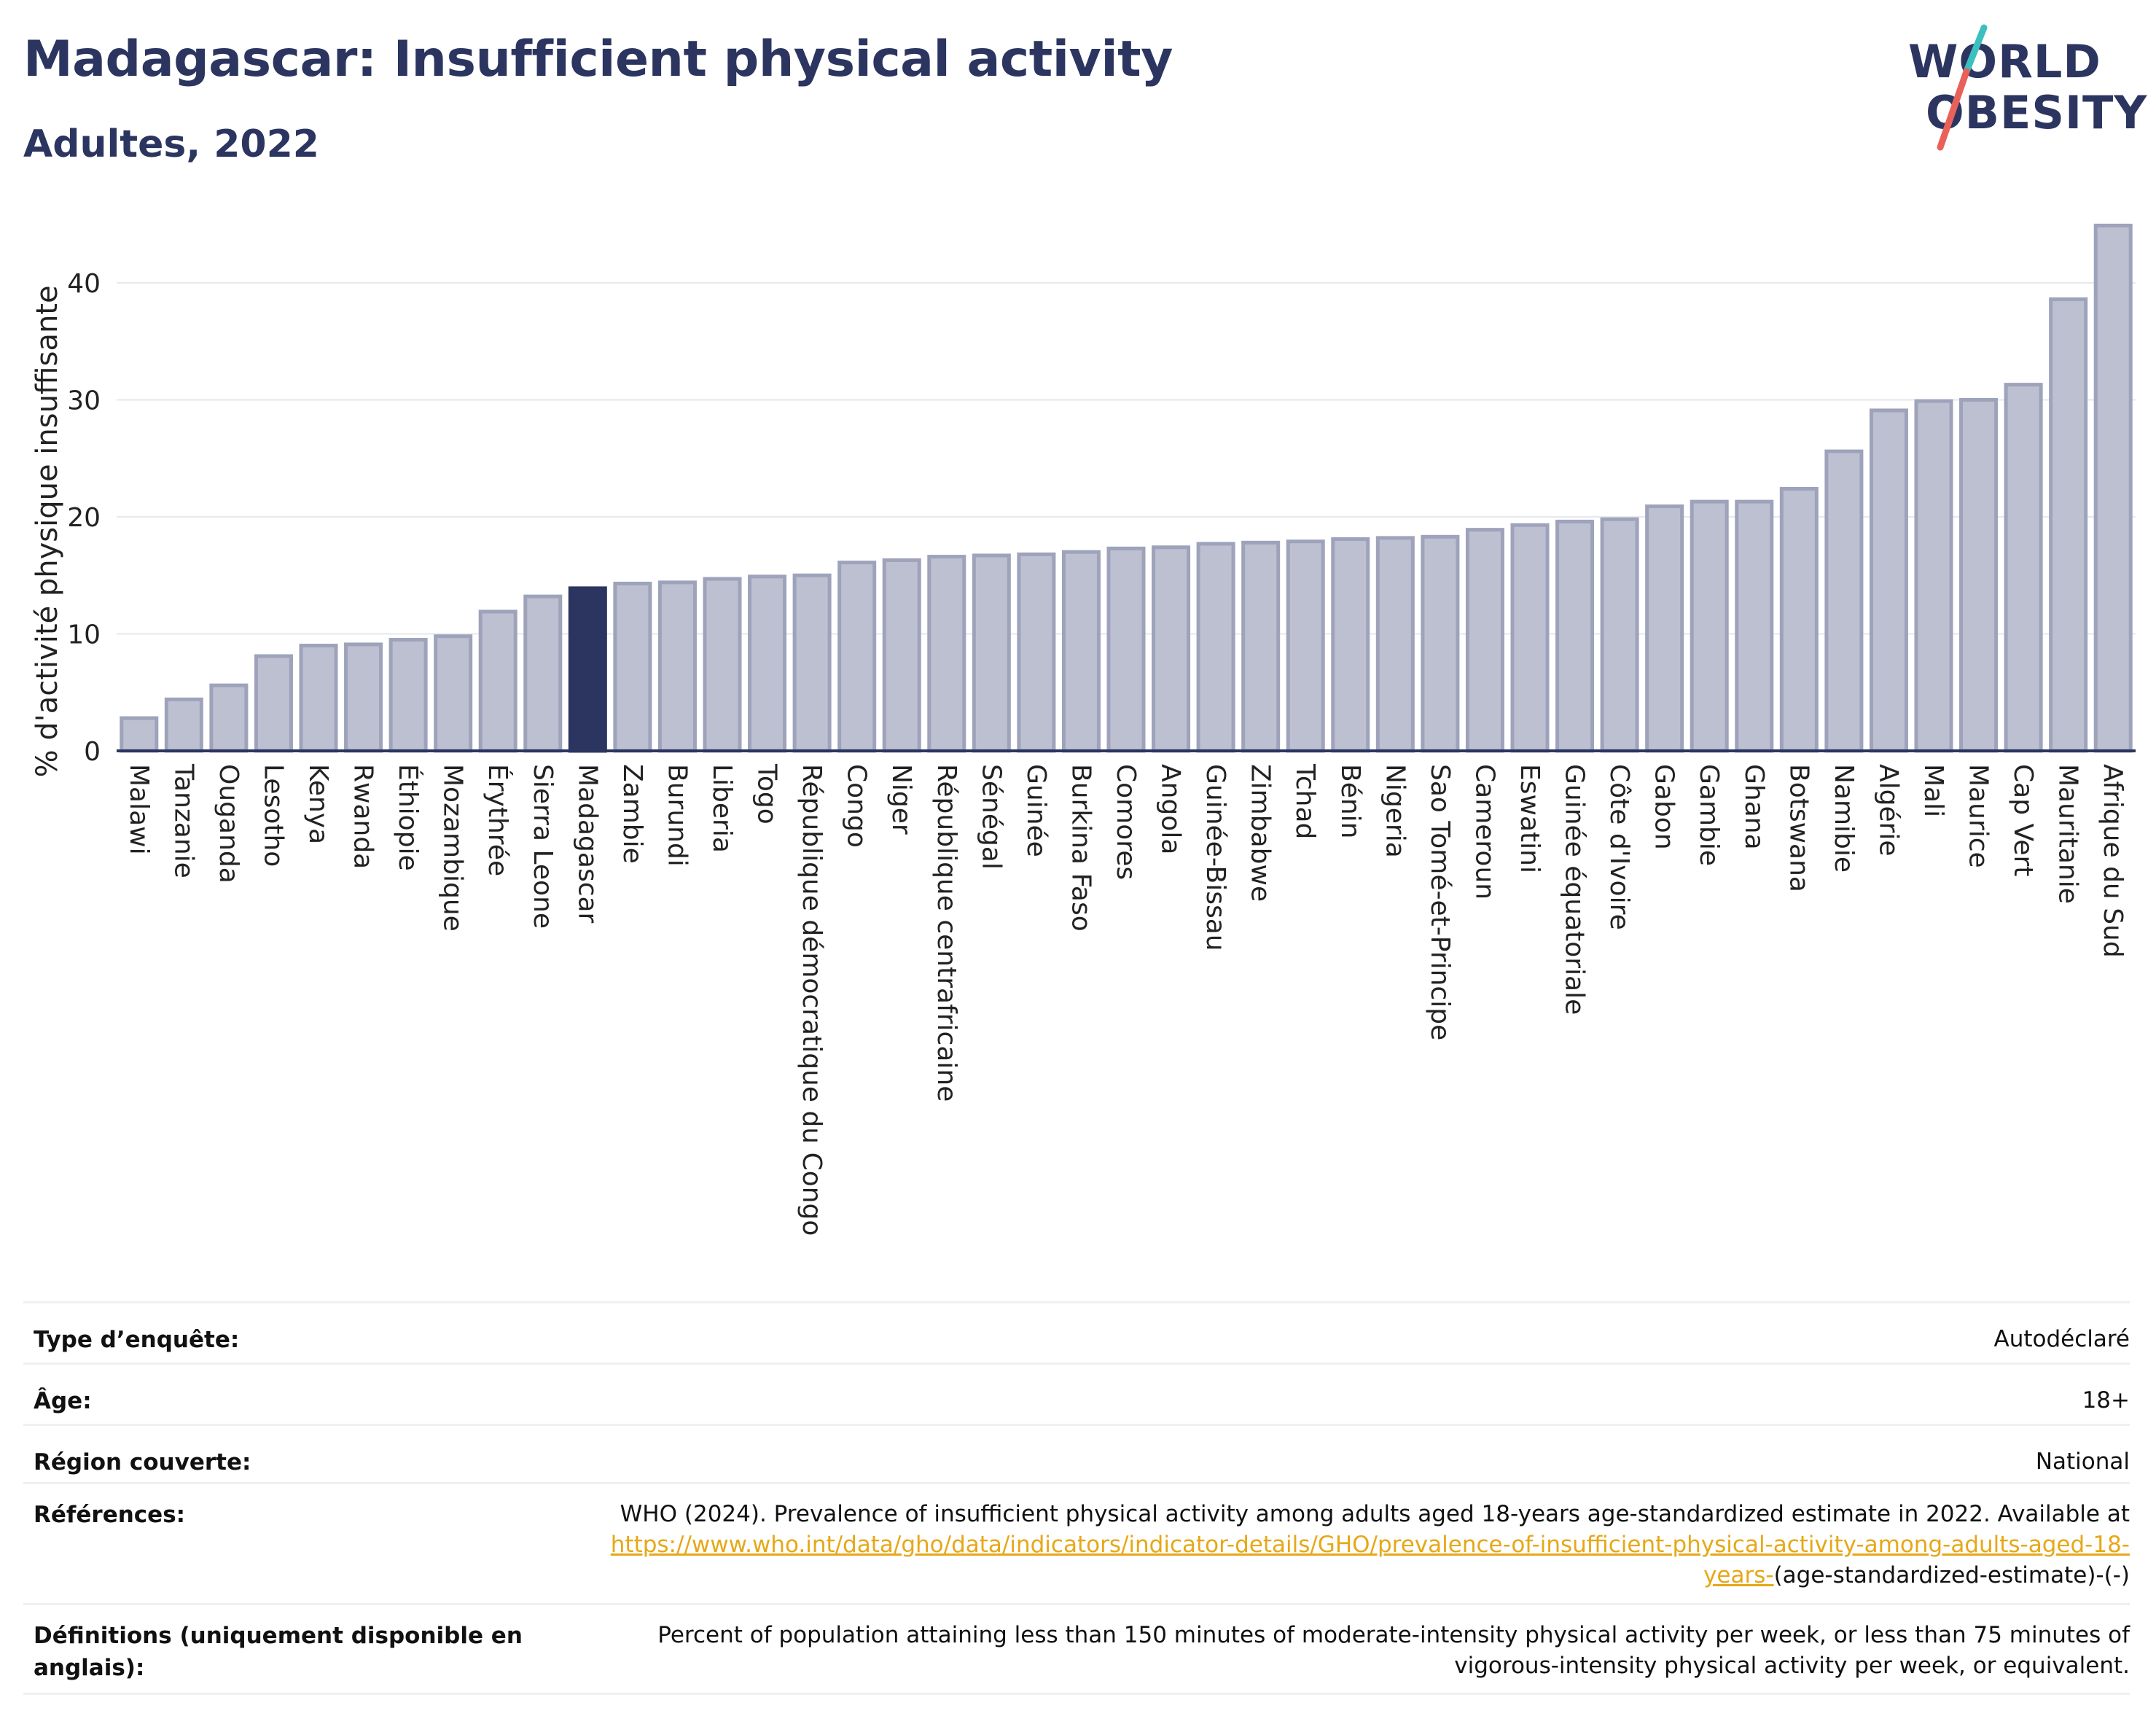 This screenshot has width=2156, height=1735. What do you see at coordinates (1976, 49) in the screenshot?
I see `logo-slash-top` at bounding box center [1976, 49].